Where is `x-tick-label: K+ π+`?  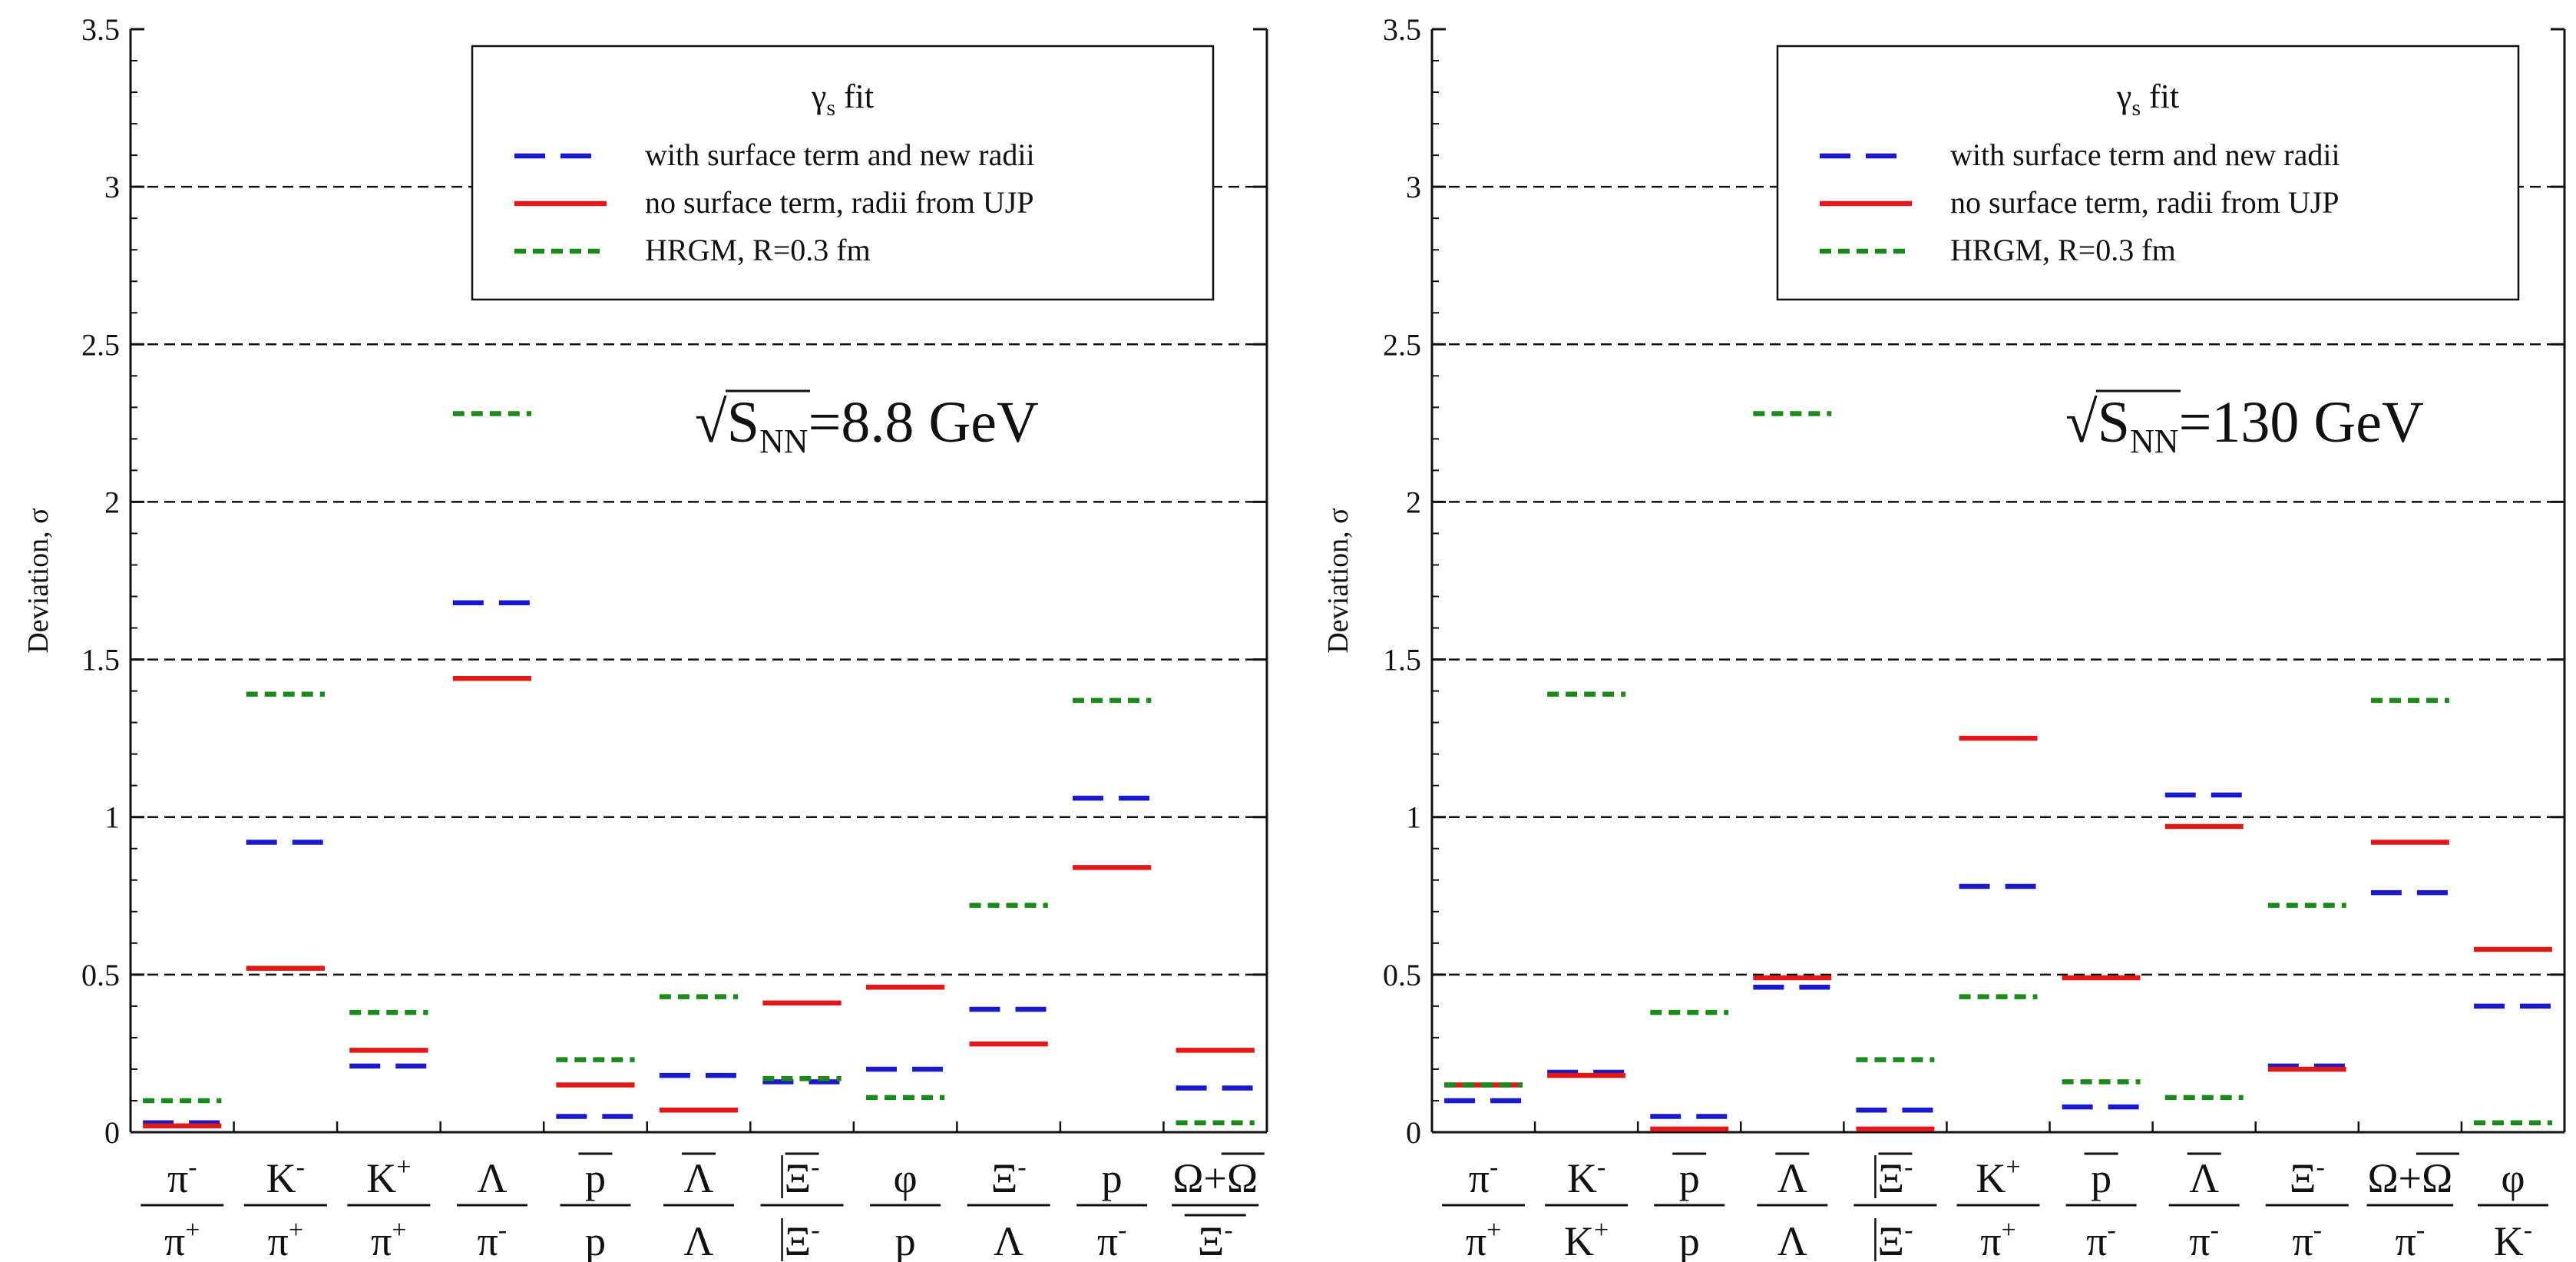 x-tick-label: K+ π+ is located at coordinates (1998, 1208).